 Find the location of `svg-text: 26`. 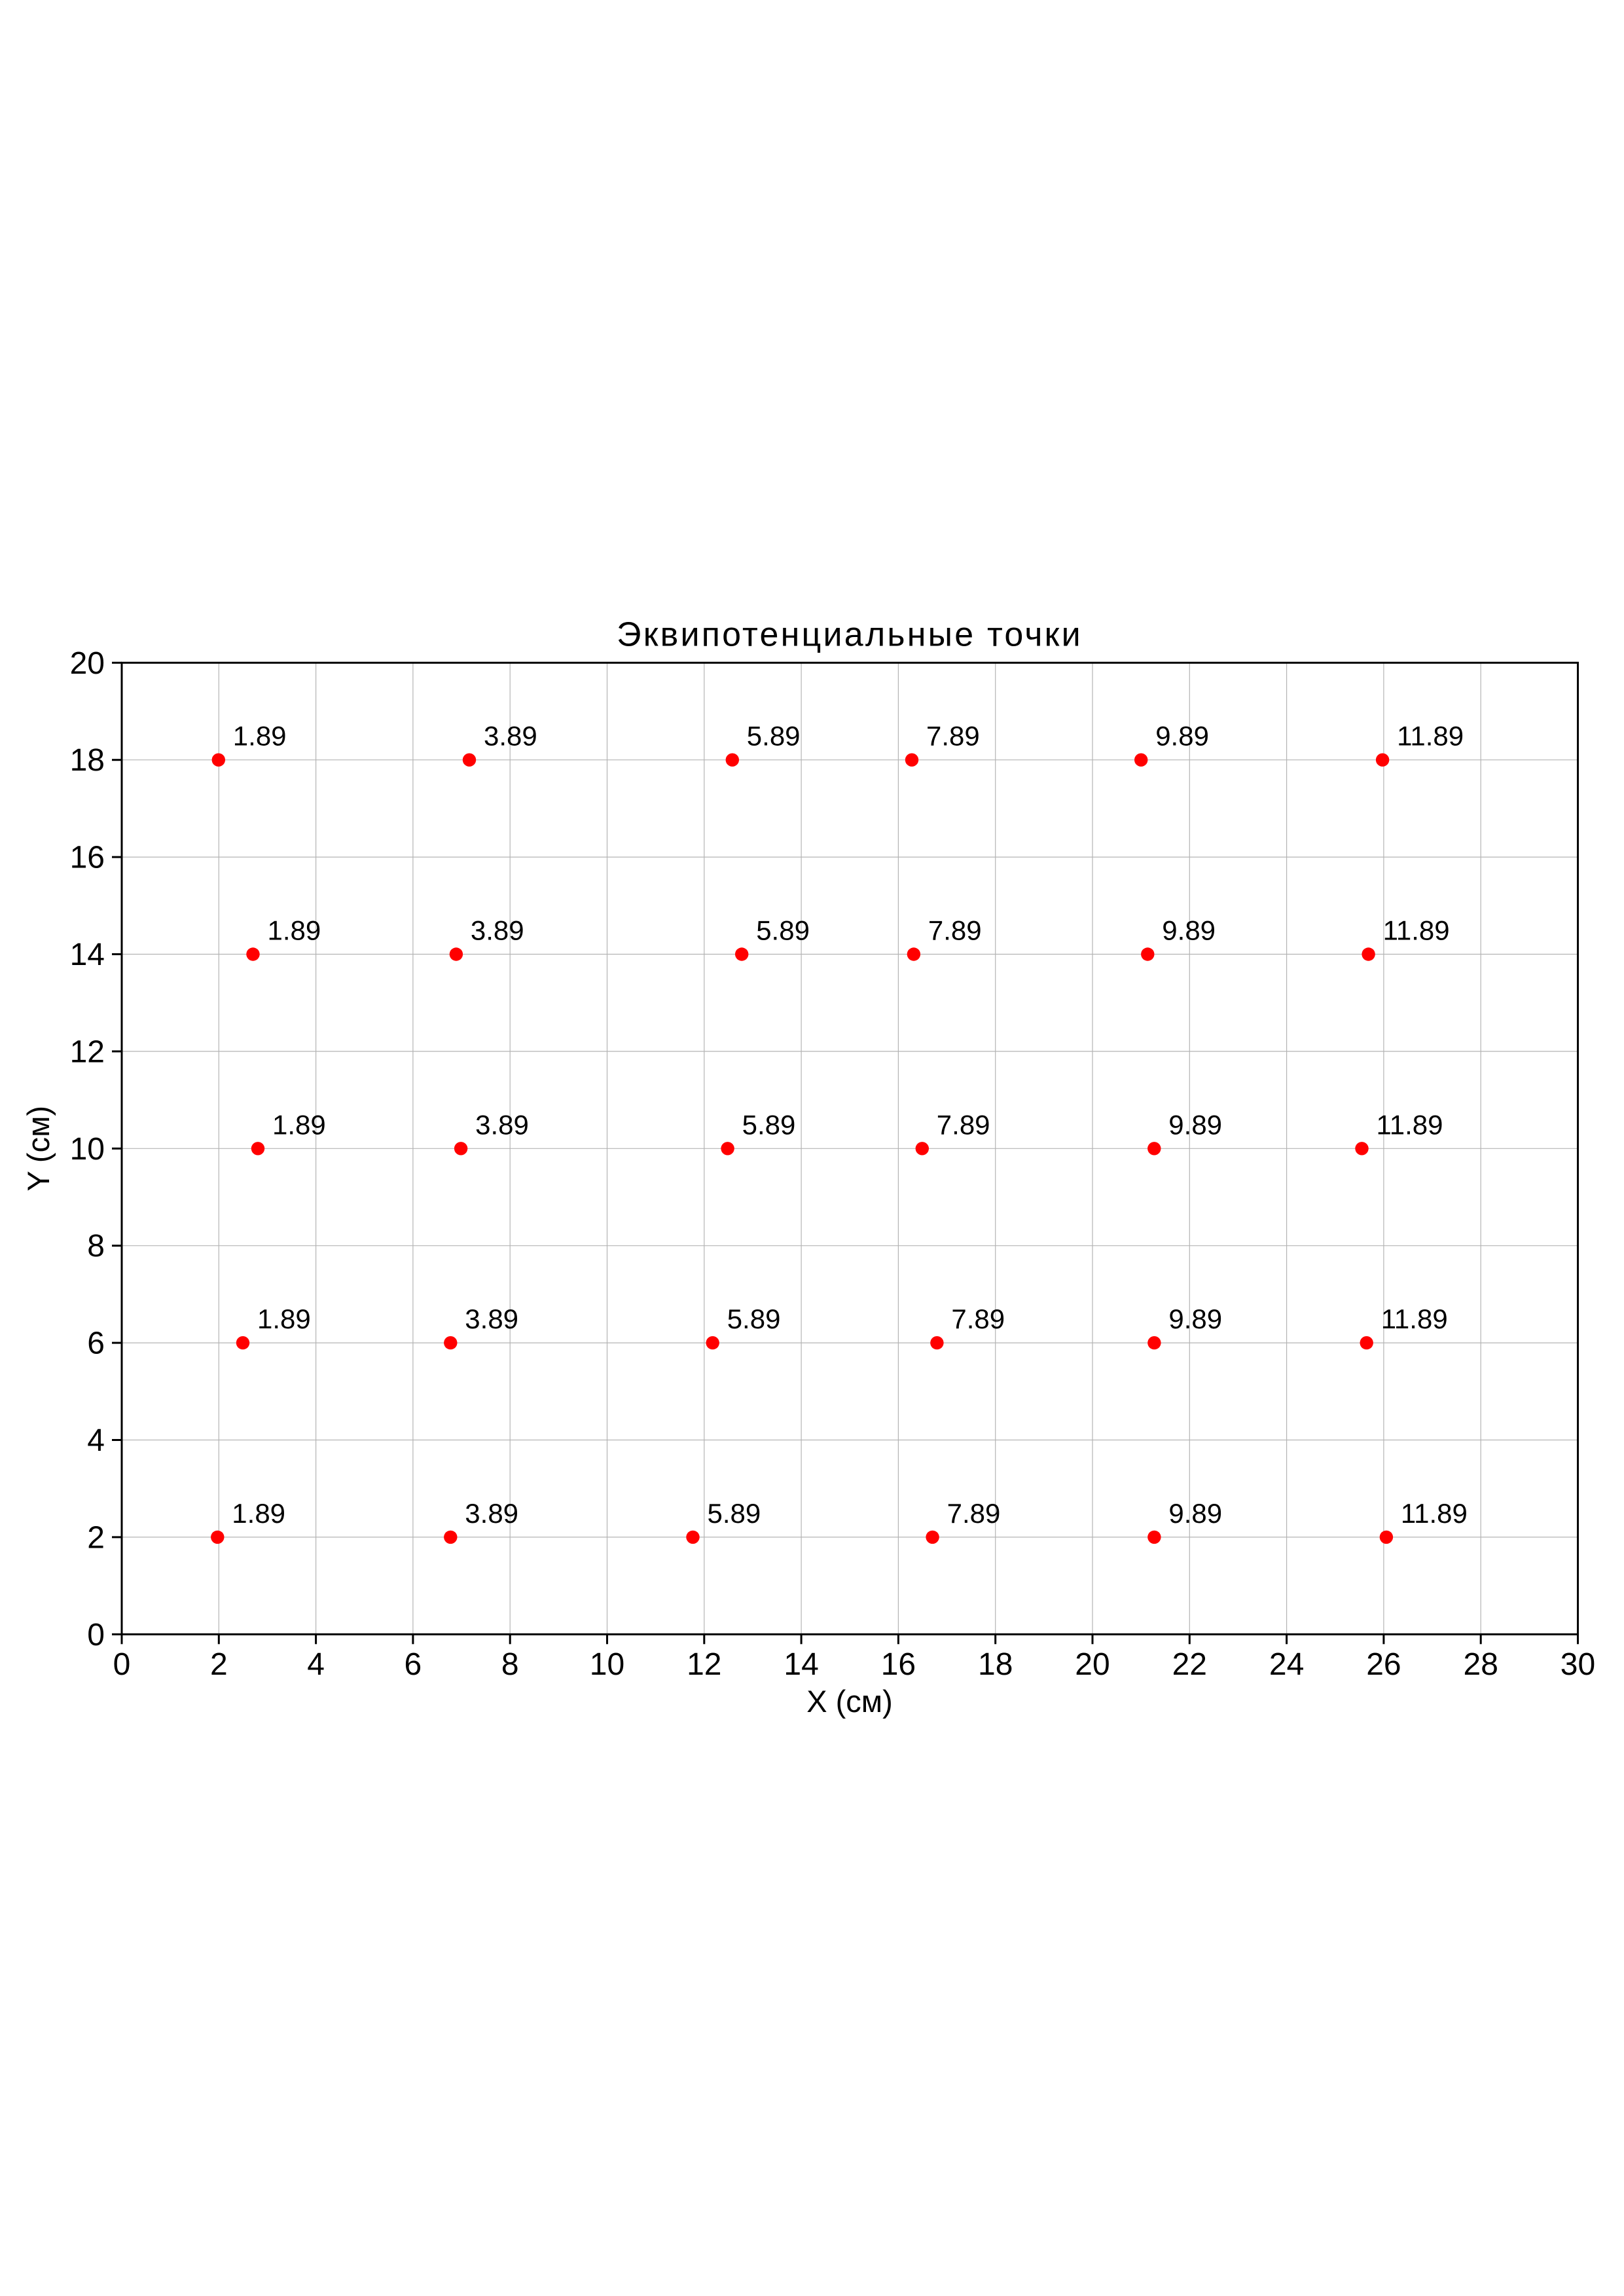

svg-text: 26 is located at coordinates (1383, 1664).